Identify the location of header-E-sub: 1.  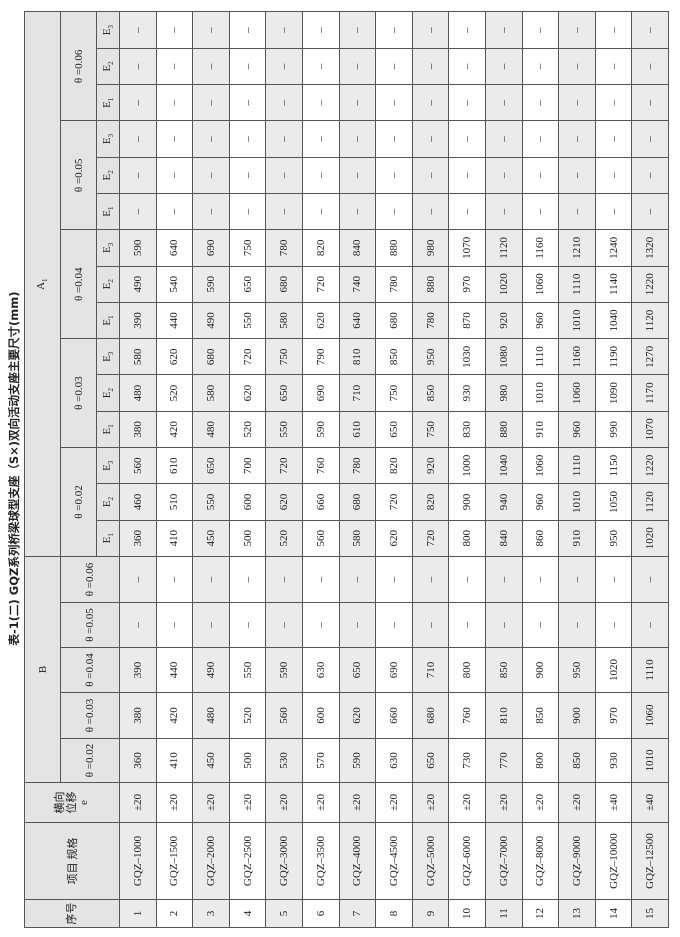
(111, 535).